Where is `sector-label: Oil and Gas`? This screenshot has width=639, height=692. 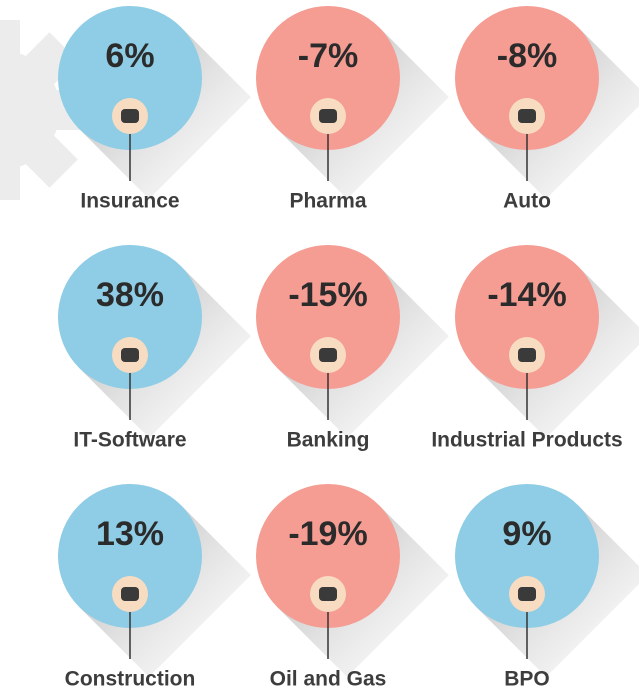 sector-label: Oil and Gas is located at coordinates (328, 679).